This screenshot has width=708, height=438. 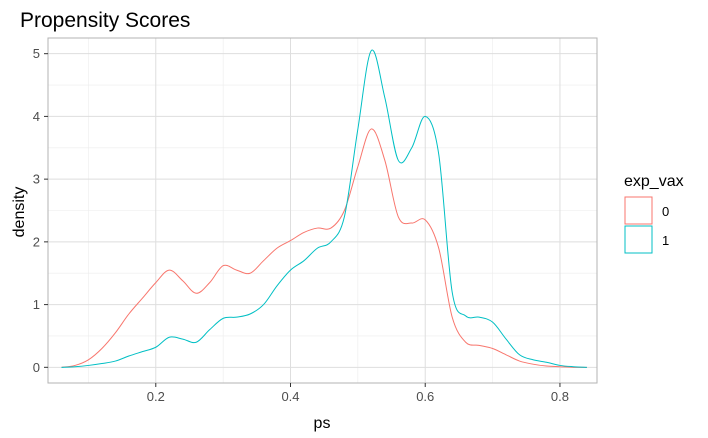 I want to click on y-tick-label: 4, so click(x=36, y=116).